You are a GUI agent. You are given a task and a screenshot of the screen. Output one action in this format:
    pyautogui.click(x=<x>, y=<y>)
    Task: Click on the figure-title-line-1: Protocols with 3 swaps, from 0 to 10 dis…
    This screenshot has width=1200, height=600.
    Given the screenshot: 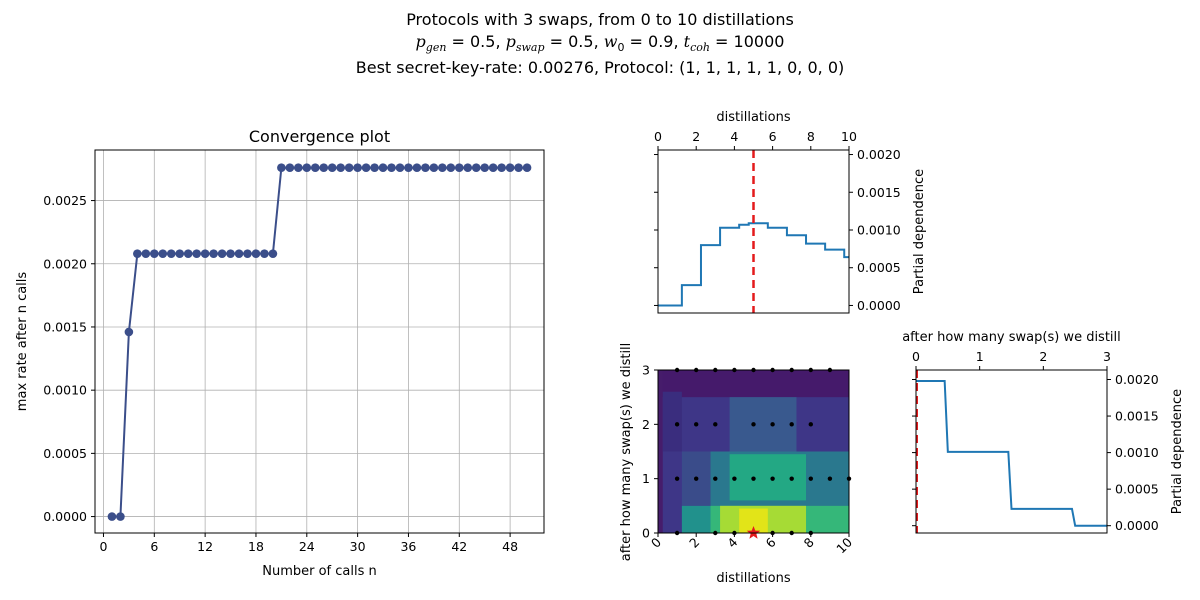 What is the action you would take?
    pyautogui.click(x=600, y=19)
    